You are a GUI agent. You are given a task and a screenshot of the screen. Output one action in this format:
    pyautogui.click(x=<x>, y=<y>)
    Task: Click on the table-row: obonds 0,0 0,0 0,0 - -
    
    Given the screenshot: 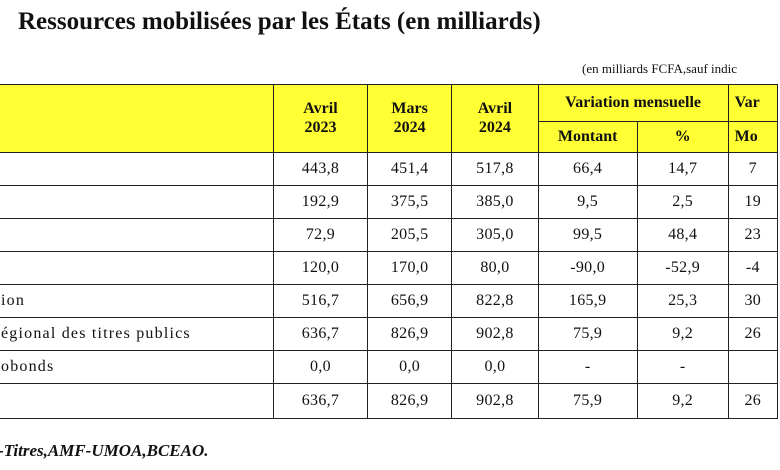 What is the action you would take?
    pyautogui.click(x=389, y=367)
    